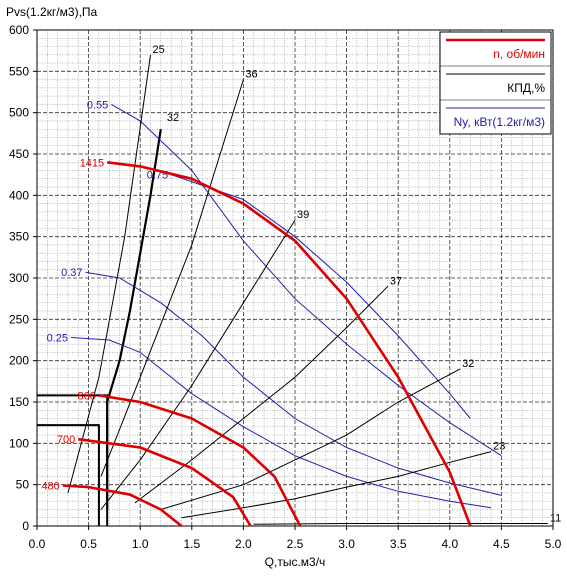  Describe the element at coordinates (140, 544) in the screenshot. I see `x-tick-label: 1.0` at that location.